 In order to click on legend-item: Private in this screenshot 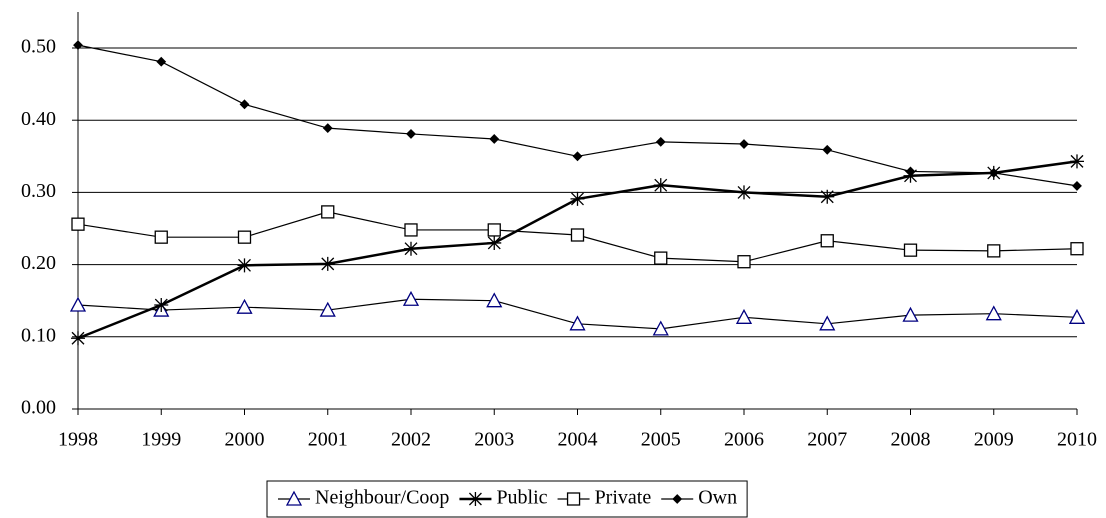, I will do `click(604, 498)`.